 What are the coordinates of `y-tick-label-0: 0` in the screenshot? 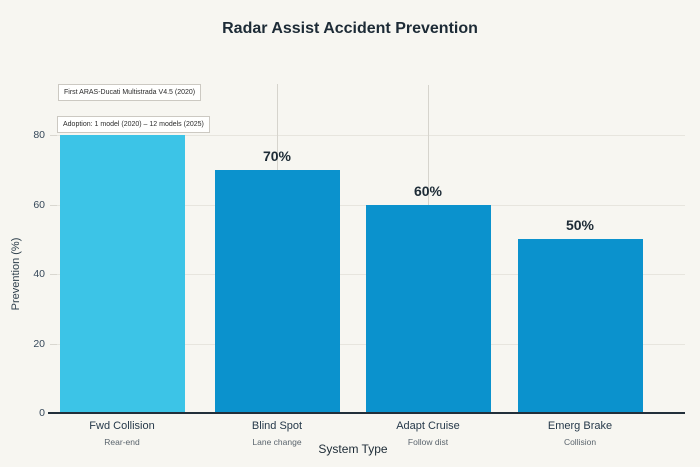 It's located at (42, 413).